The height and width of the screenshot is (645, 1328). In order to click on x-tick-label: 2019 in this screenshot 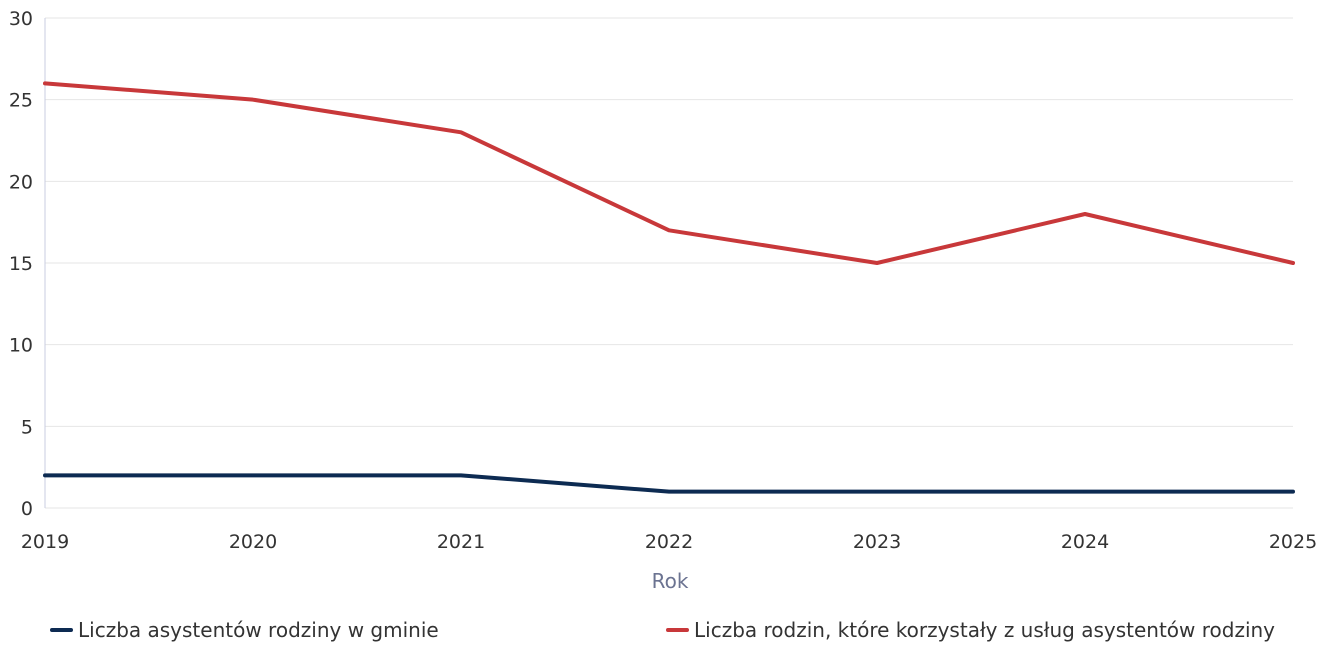, I will do `click(45, 542)`.